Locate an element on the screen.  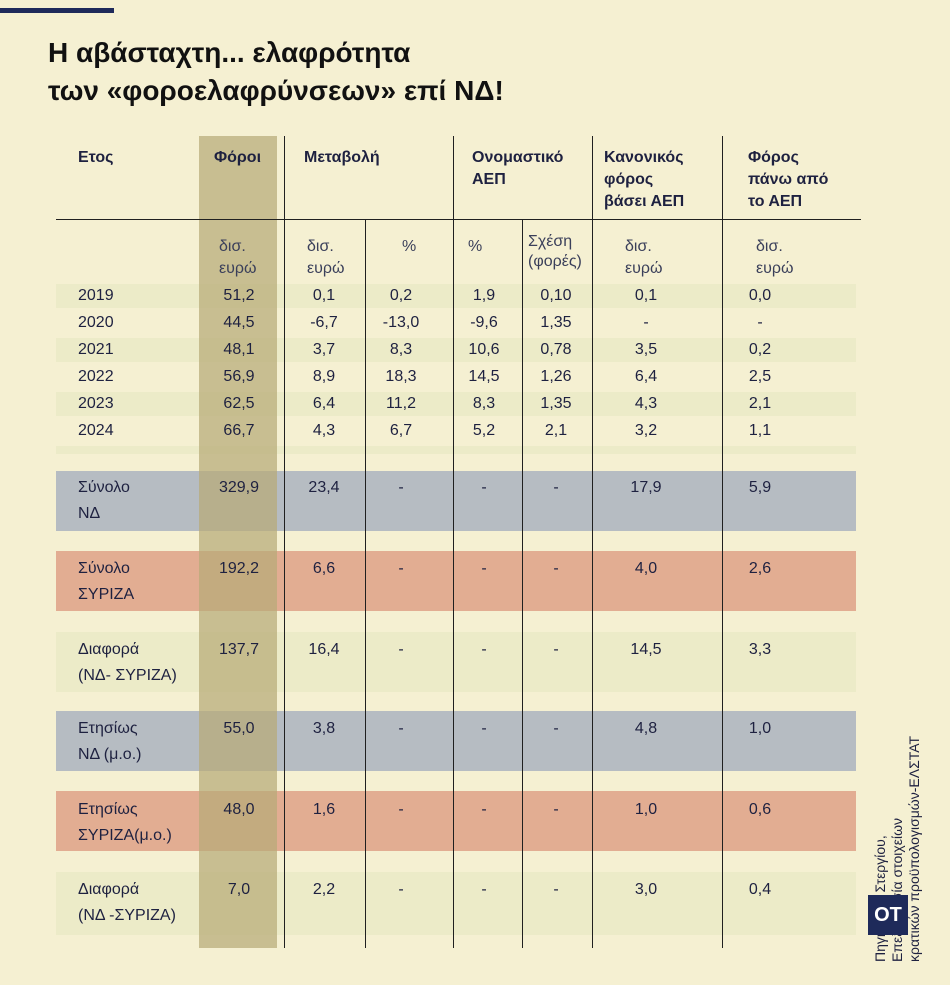
summary-cell: 6,6 is located at coordinates (324, 568).